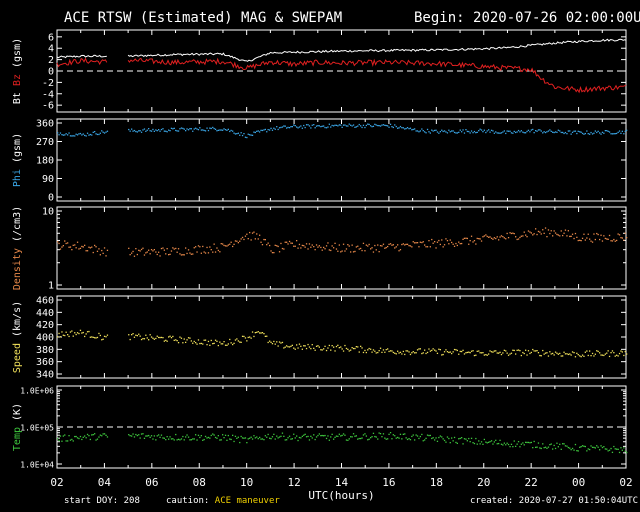  Describe the element at coordinates (48, 94) in the screenshot. I see `y-tick-label: -4` at that location.